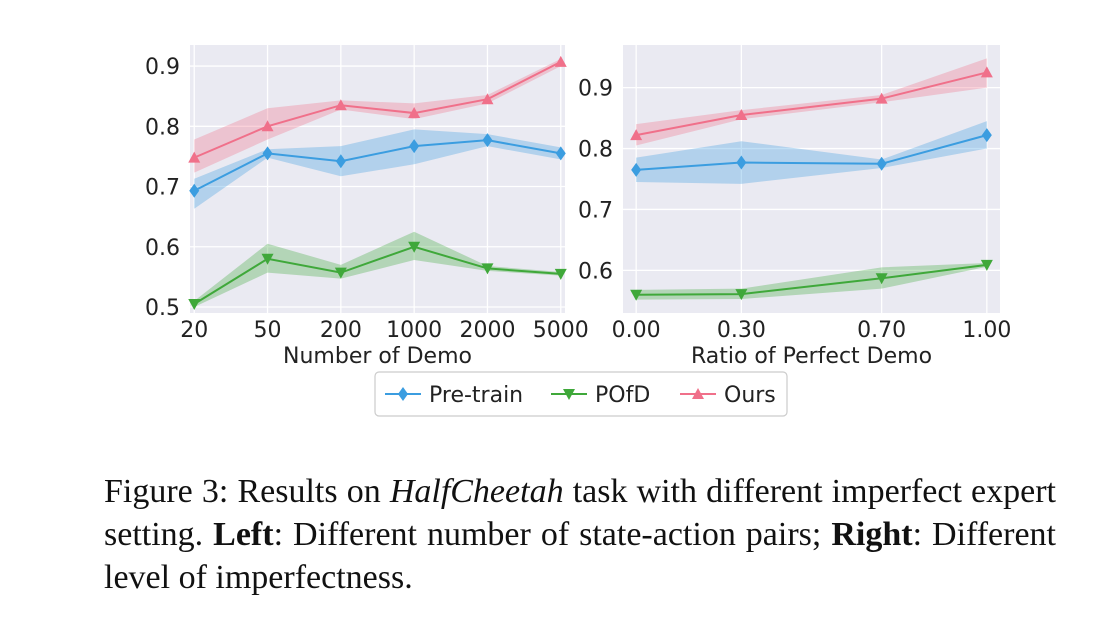 The width and height of the screenshot is (1109, 617). I want to click on plot-area, so click(811, 179).